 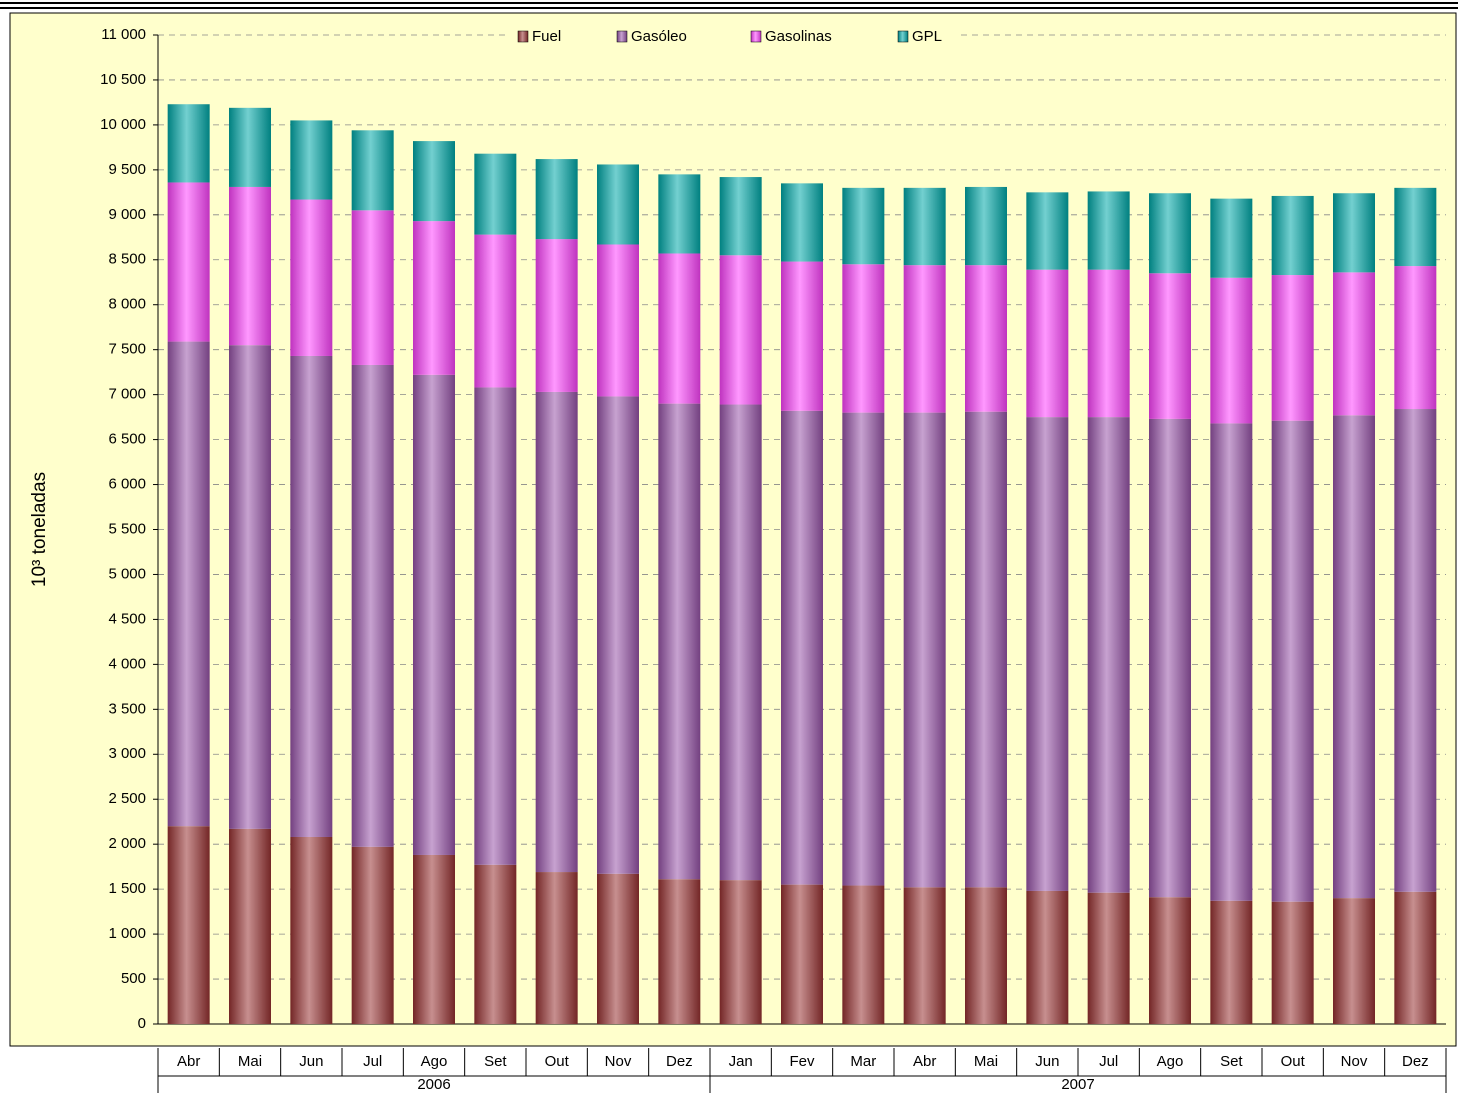 What do you see at coordinates (142, 1023) in the screenshot?
I see `y-tick-label: 0` at bounding box center [142, 1023].